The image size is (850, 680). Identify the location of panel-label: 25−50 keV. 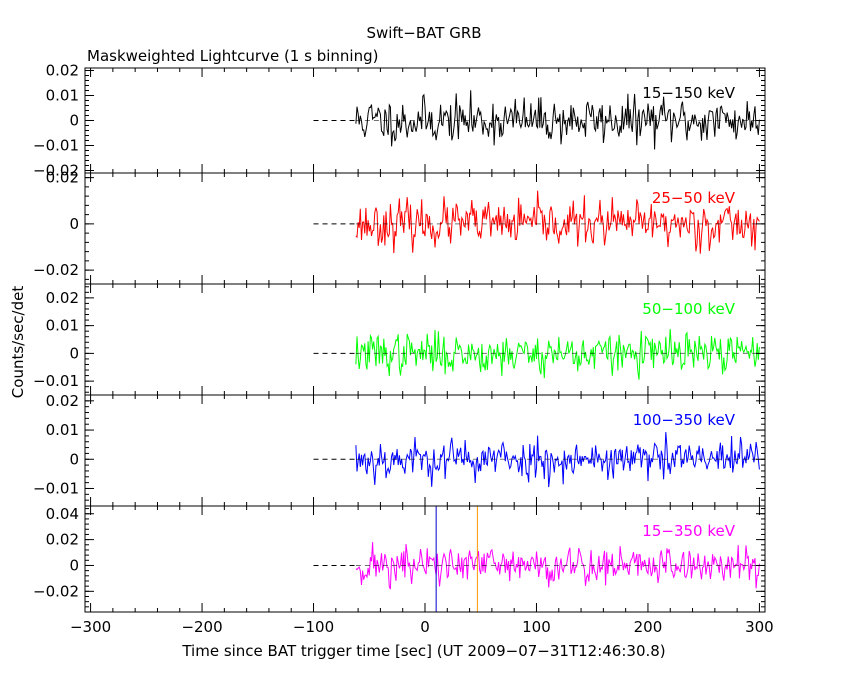
(694, 198).